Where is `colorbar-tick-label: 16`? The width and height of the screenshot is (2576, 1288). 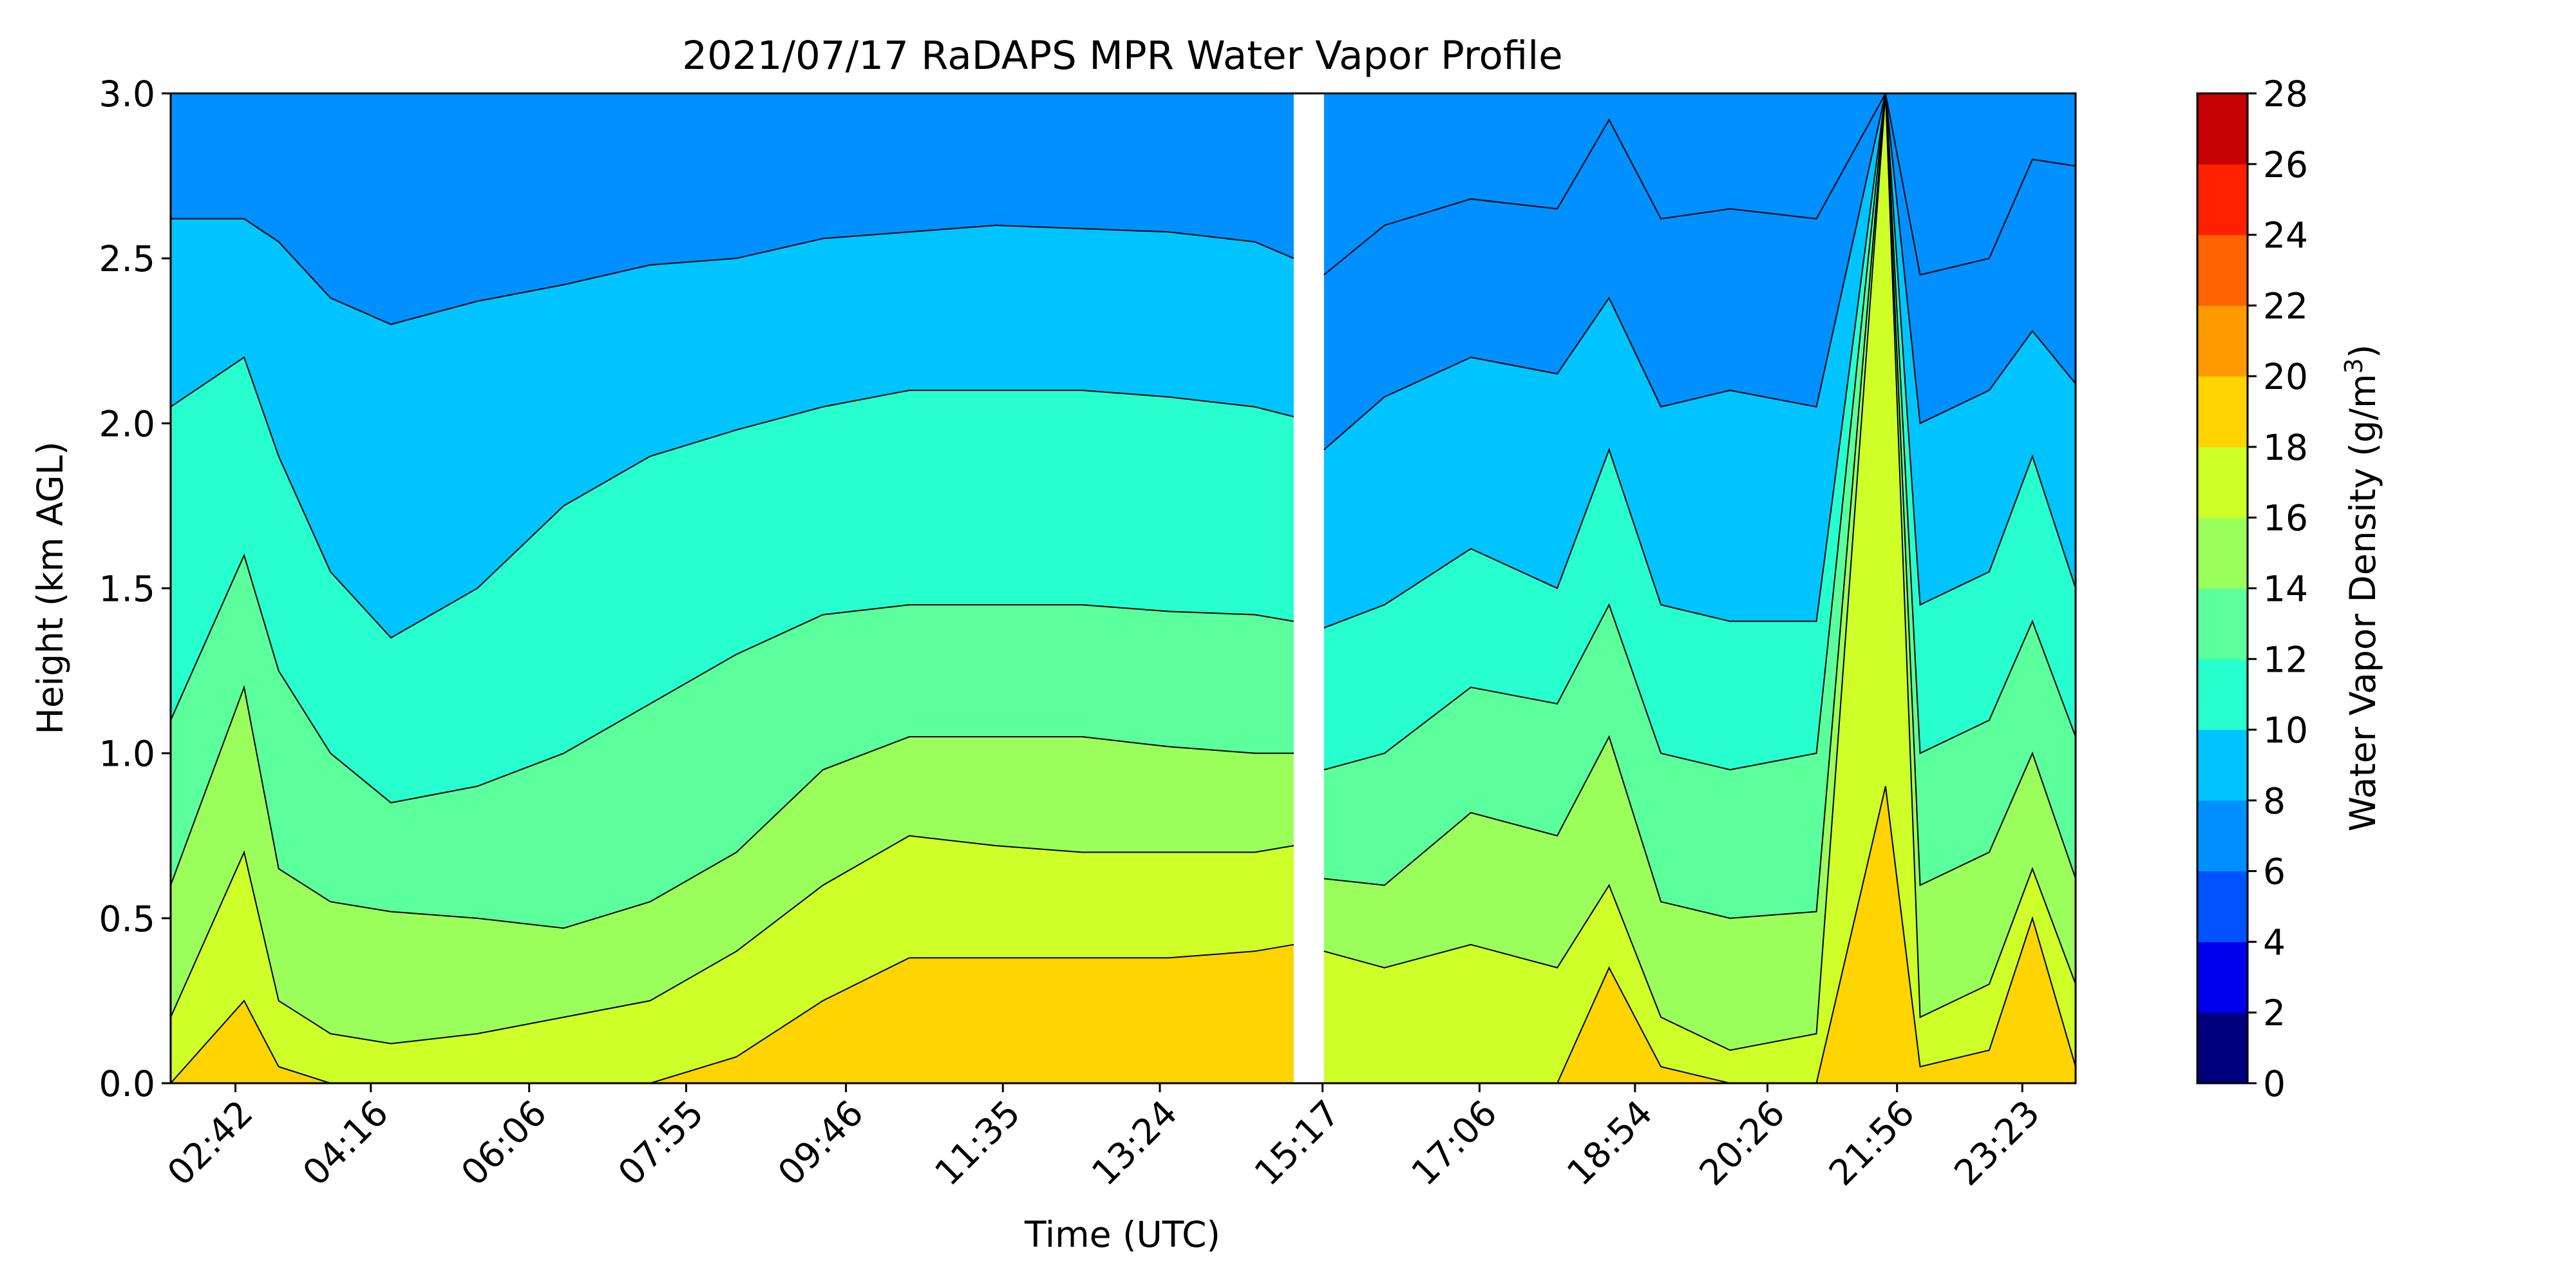
colorbar-tick-label: 16 is located at coordinates (2285, 518).